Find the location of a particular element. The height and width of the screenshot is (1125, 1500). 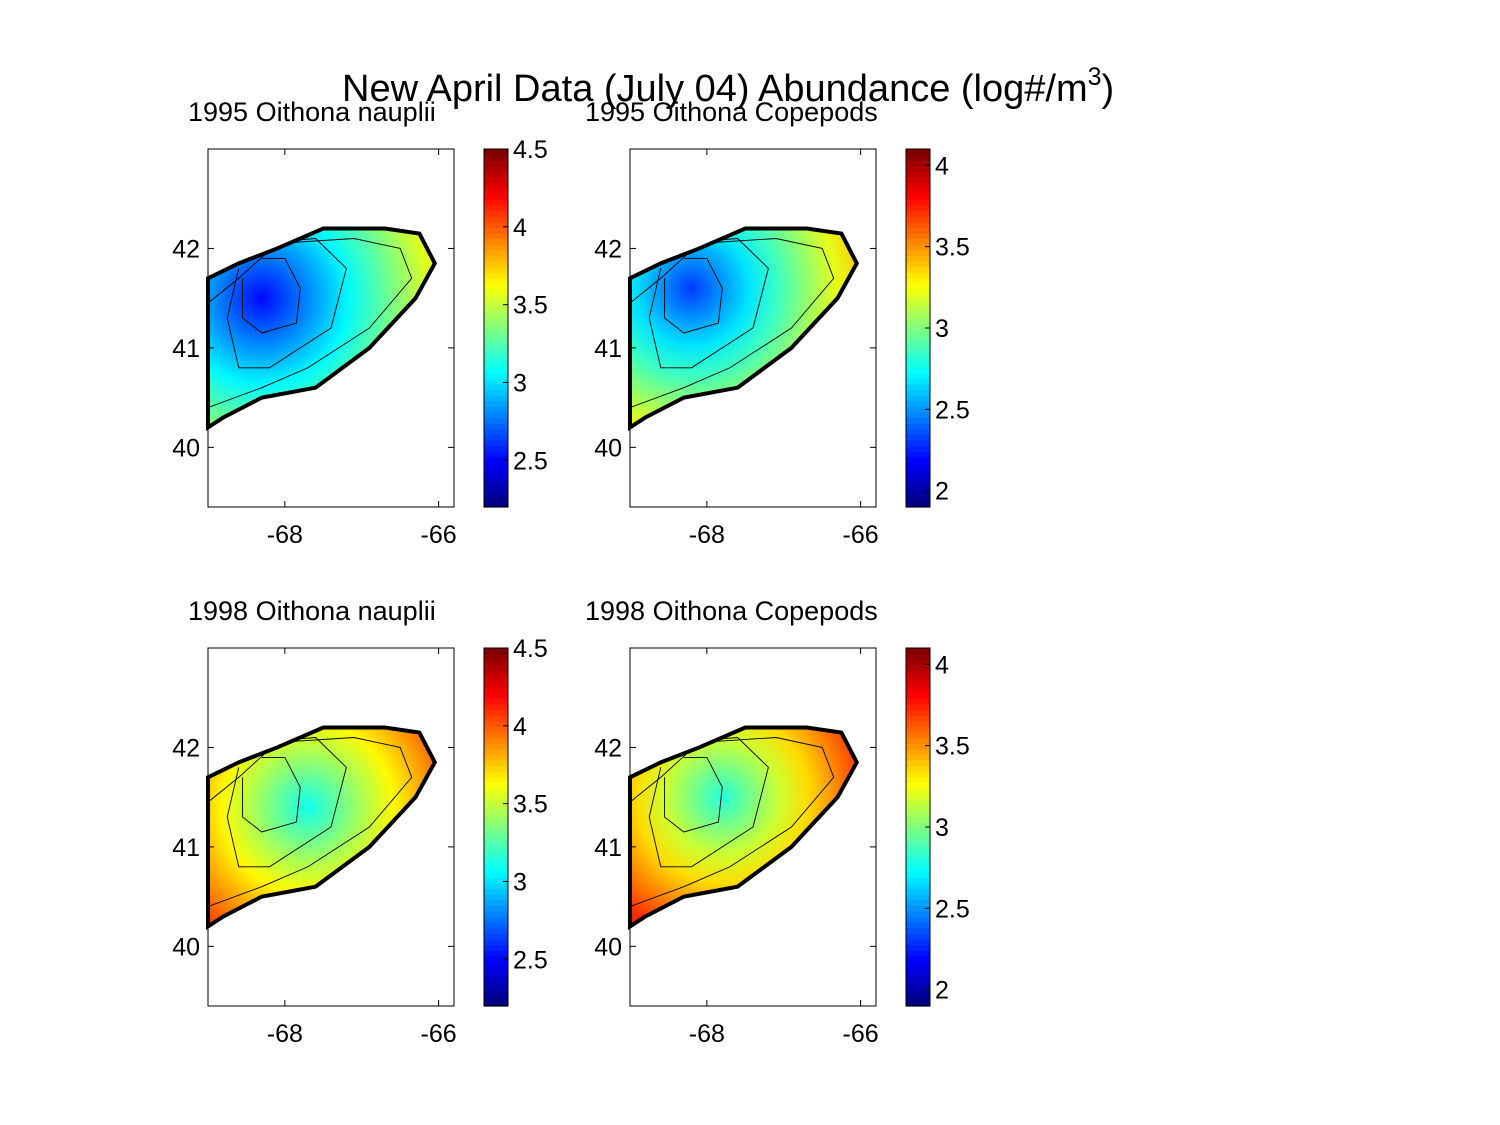

figure-title-close: ) is located at coordinates (1108, 89).